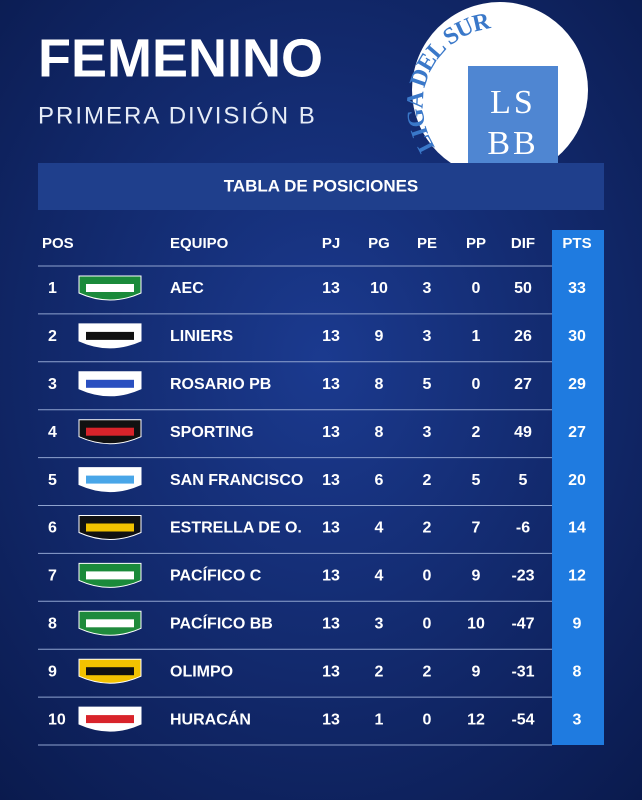 Image resolution: width=642 pixels, height=800 pixels. Describe the element at coordinates (522, 624) in the screenshot. I see `cell-dif: -47` at that location.